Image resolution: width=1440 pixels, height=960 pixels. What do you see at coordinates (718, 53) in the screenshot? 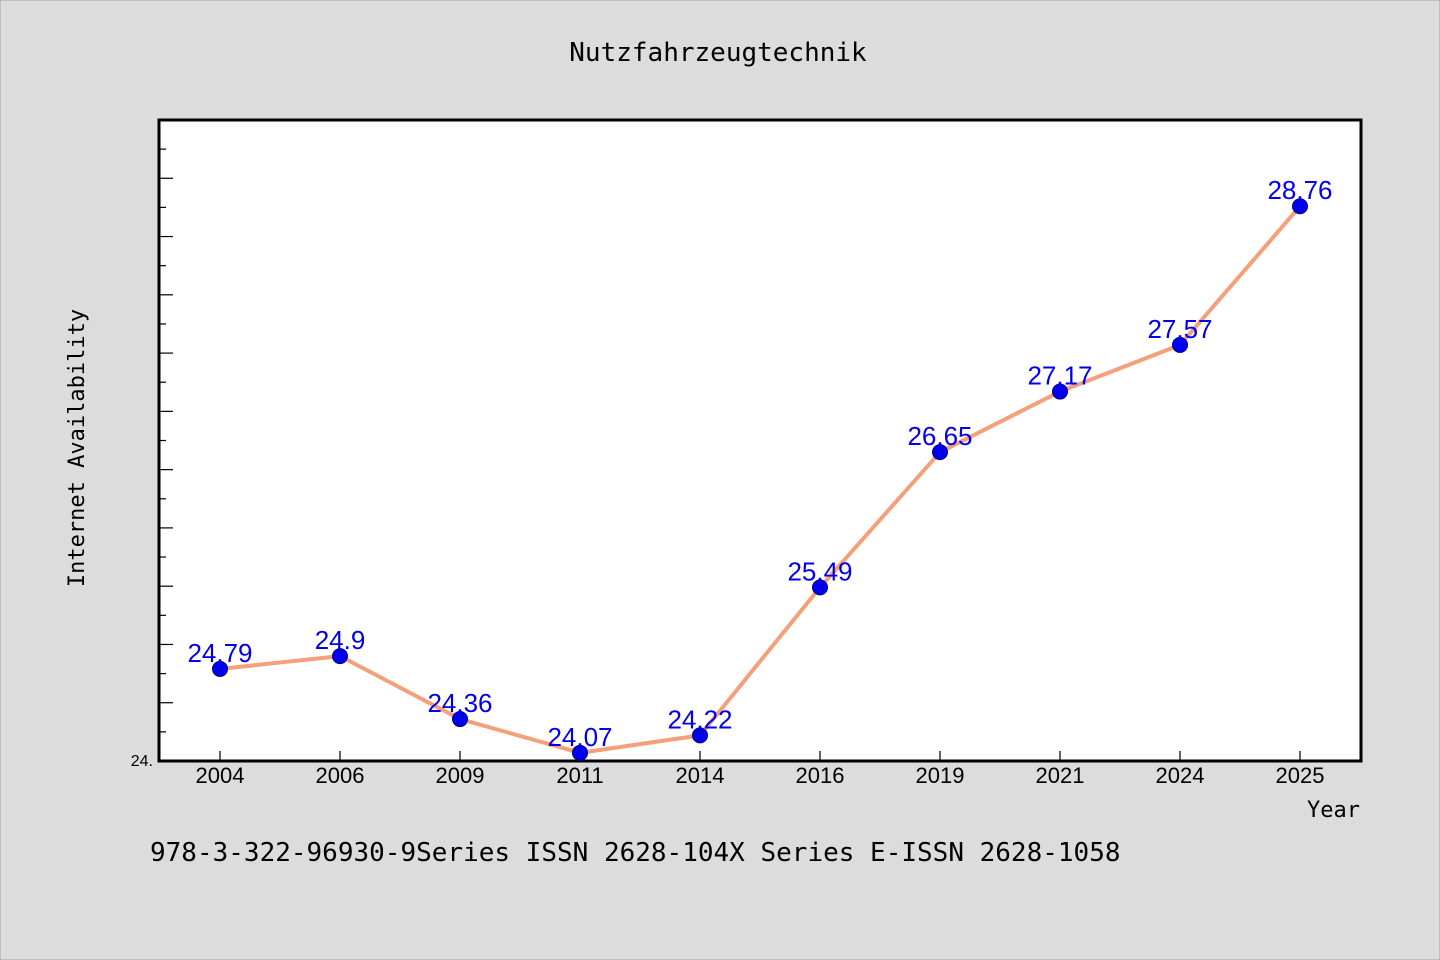
I see `chart-title: Nutzfahrzeugtechnik` at bounding box center [718, 53].